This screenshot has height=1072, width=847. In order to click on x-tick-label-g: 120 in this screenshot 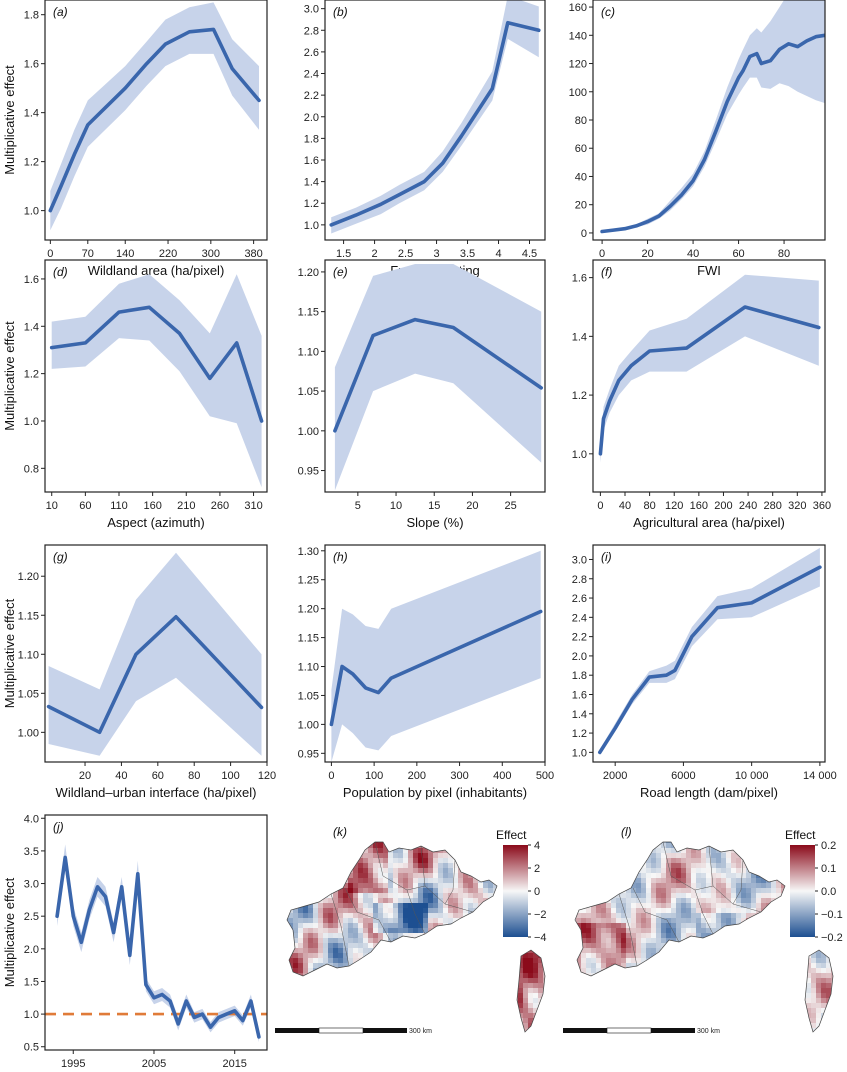, I will do `click(267, 776)`.